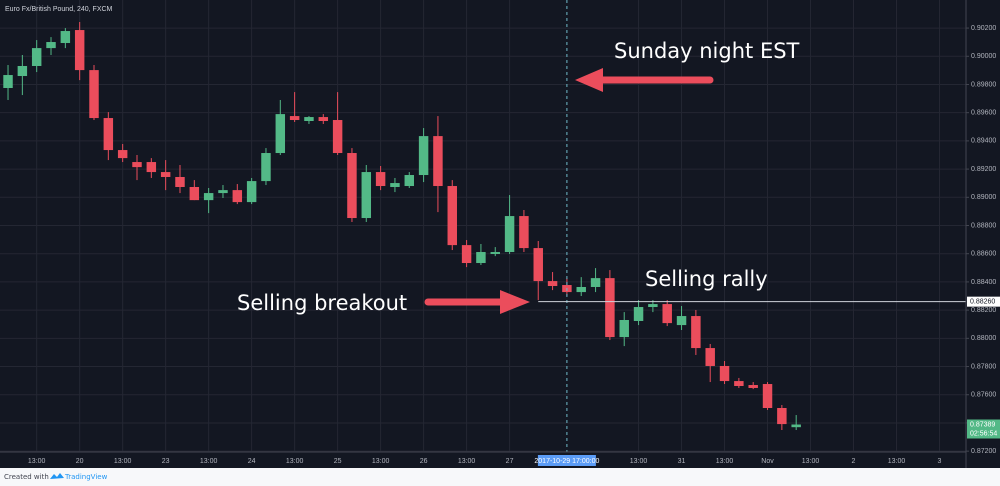 The width and height of the screenshot is (1000, 486). What do you see at coordinates (983, 141) in the screenshot?
I see `y-tick-label: 0.89400` at bounding box center [983, 141].